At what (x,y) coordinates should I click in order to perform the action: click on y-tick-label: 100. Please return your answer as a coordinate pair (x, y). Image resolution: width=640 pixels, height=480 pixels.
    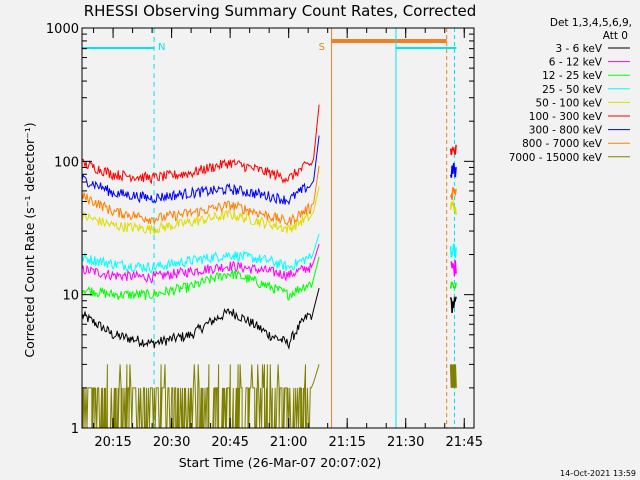
    Looking at the image, I should click on (66, 162).